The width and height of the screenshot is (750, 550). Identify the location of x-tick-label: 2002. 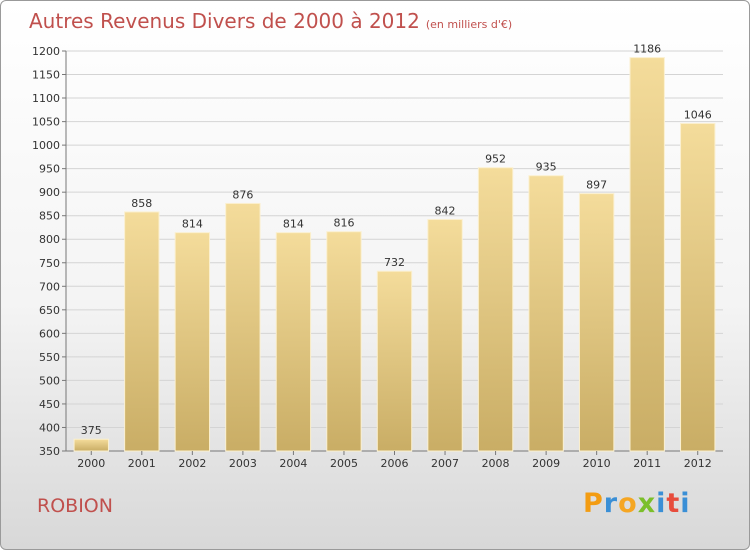
(192, 463).